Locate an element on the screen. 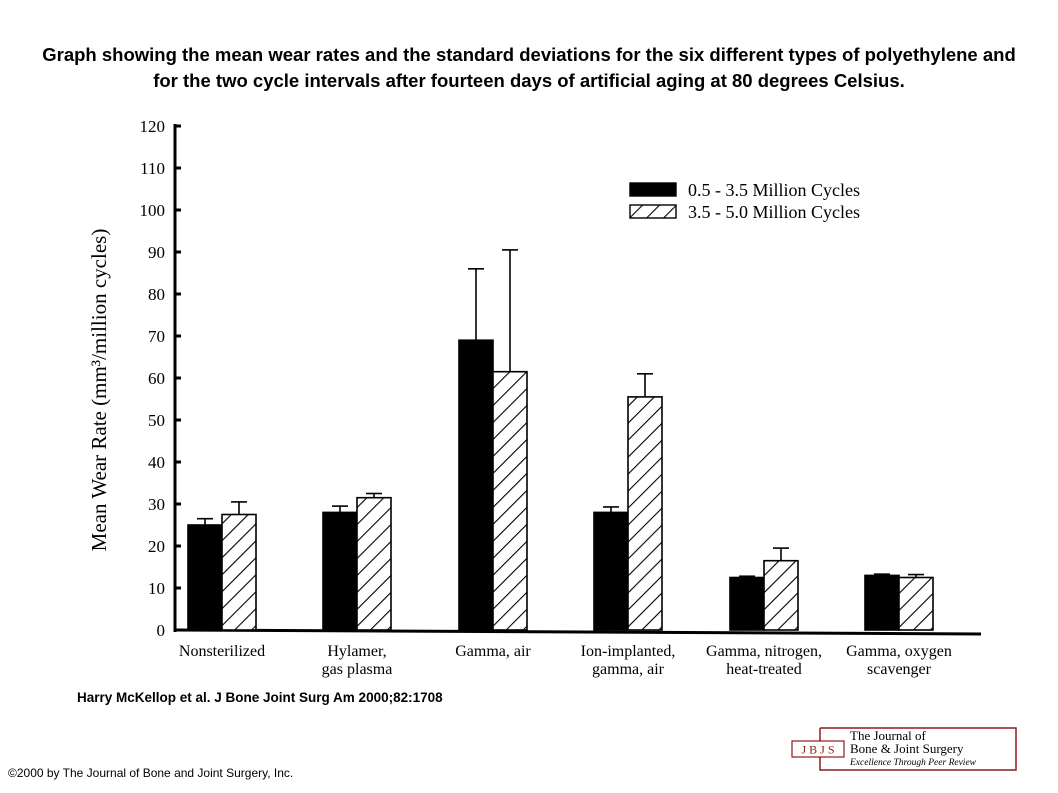  y-tick-label: 90 is located at coordinates (156, 252).